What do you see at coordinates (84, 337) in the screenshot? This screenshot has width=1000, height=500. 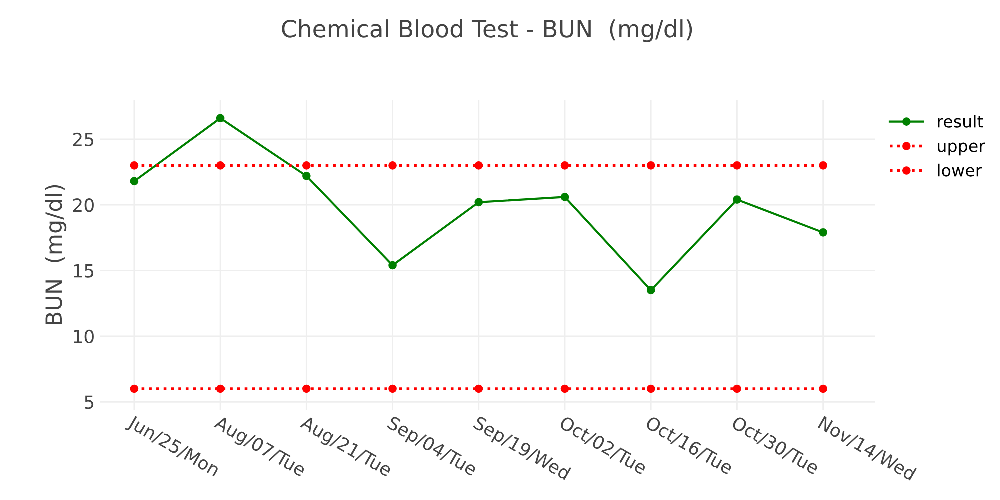 I see `y-tick-label: 10` at bounding box center [84, 337].